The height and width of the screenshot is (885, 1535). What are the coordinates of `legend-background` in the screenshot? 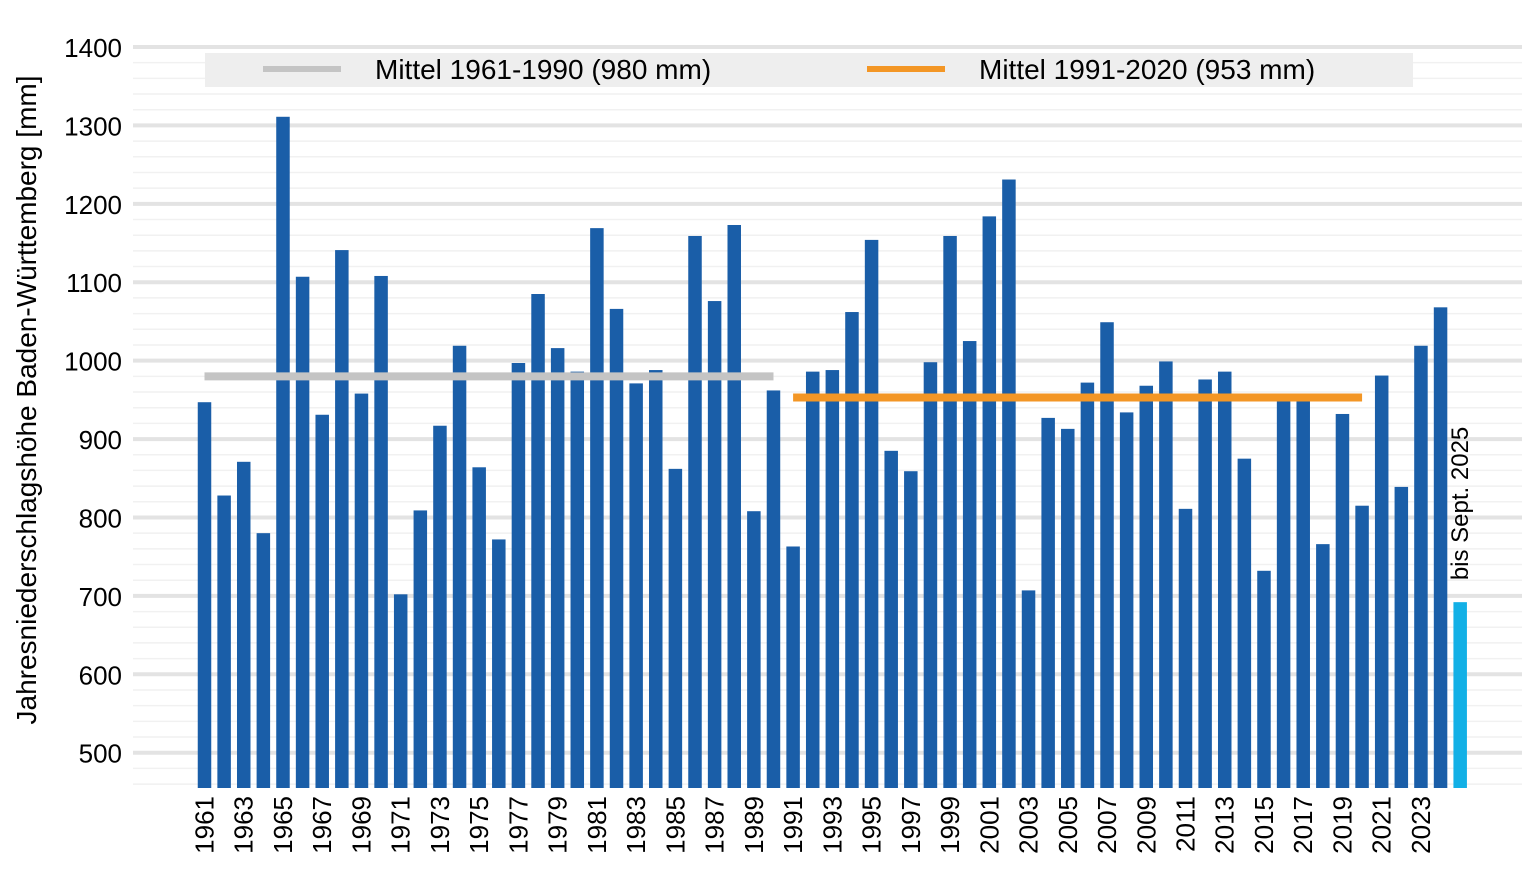 It's located at (809, 70).